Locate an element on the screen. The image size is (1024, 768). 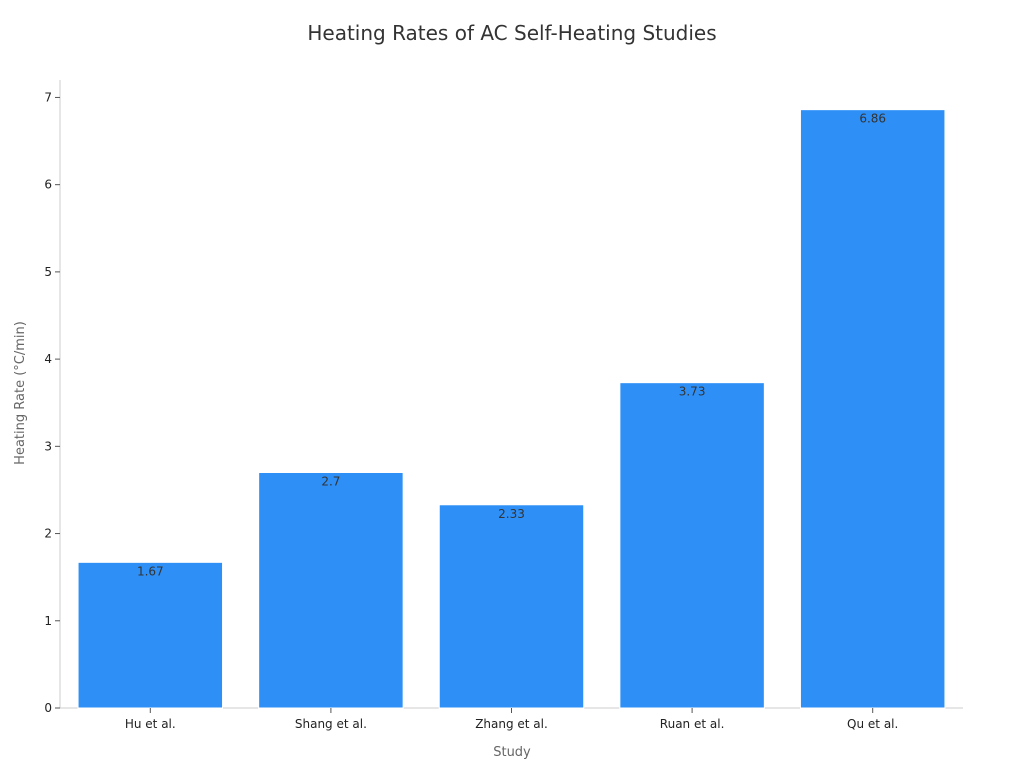
y-tick-label: 2 is located at coordinates (48, 534).